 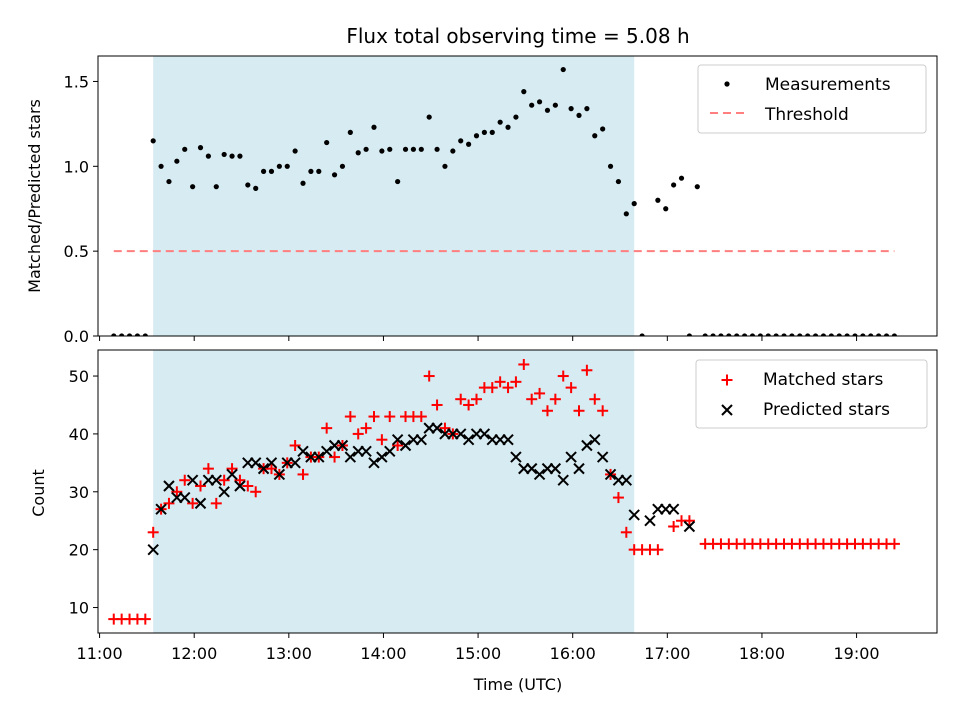 What do you see at coordinates (76, 251) in the screenshot?
I see `top-y-tick-label: 0.5` at bounding box center [76, 251].